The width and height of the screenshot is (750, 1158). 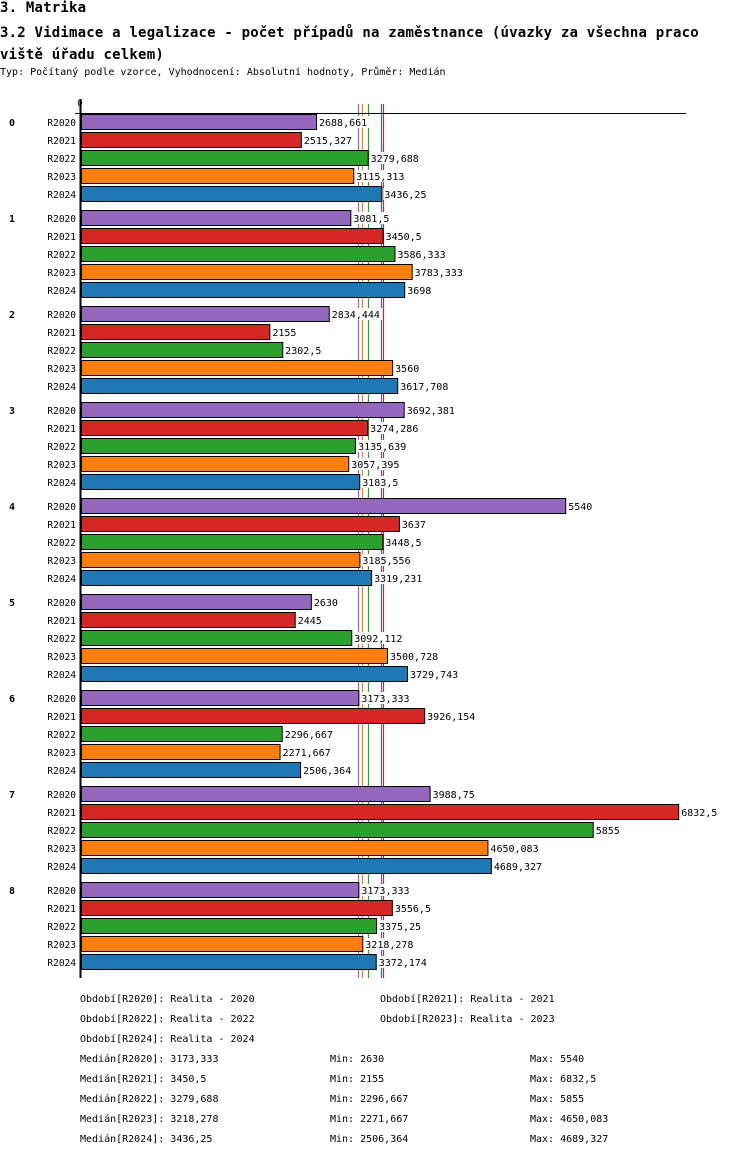 I want to click on value-label: 2630, so click(x=326, y=603).